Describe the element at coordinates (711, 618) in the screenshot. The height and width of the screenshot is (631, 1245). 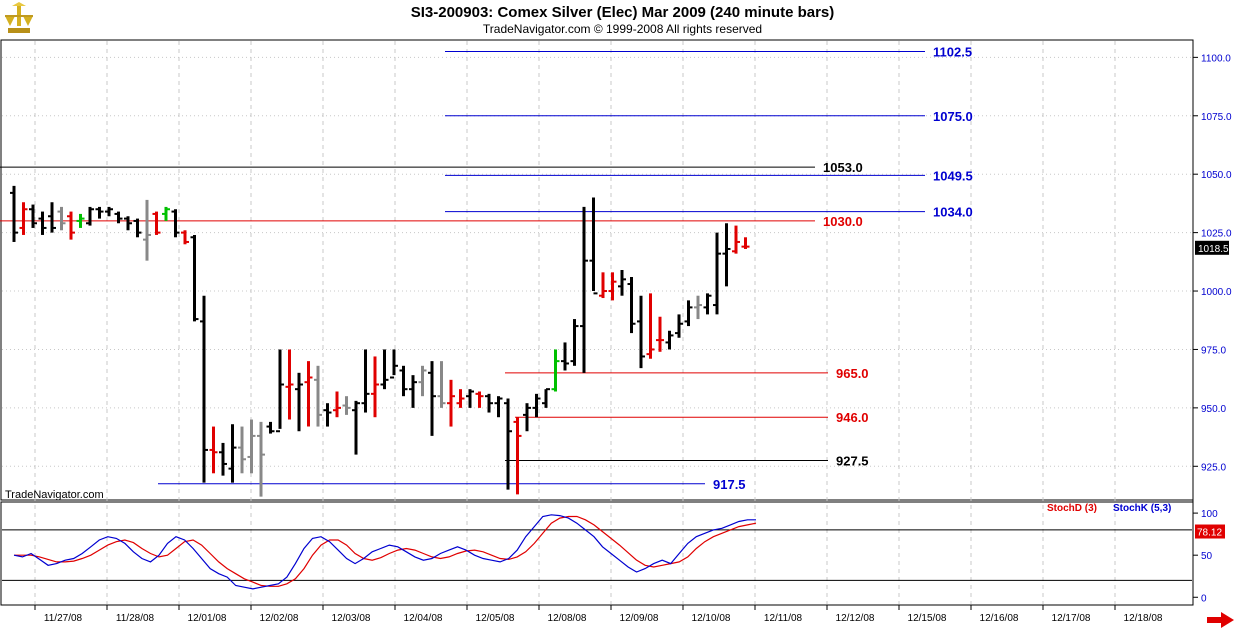
I see `x-tick-label: 12/10/08` at that location.